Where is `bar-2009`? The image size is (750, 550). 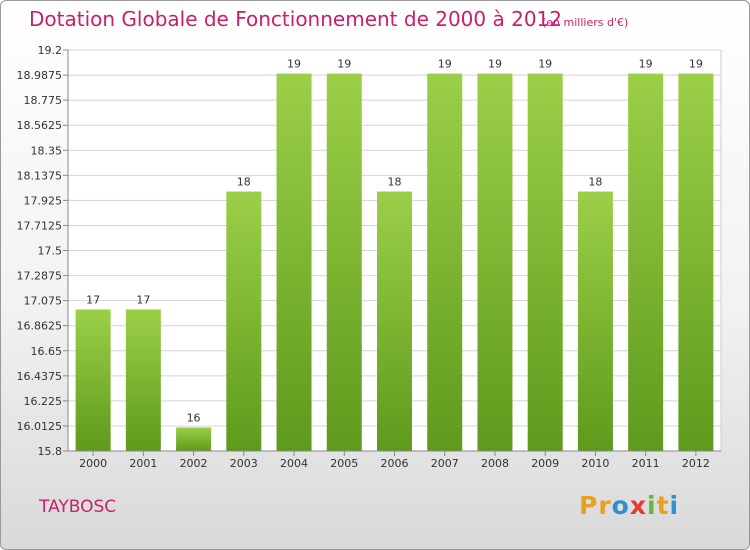 bar-2009 is located at coordinates (545, 262).